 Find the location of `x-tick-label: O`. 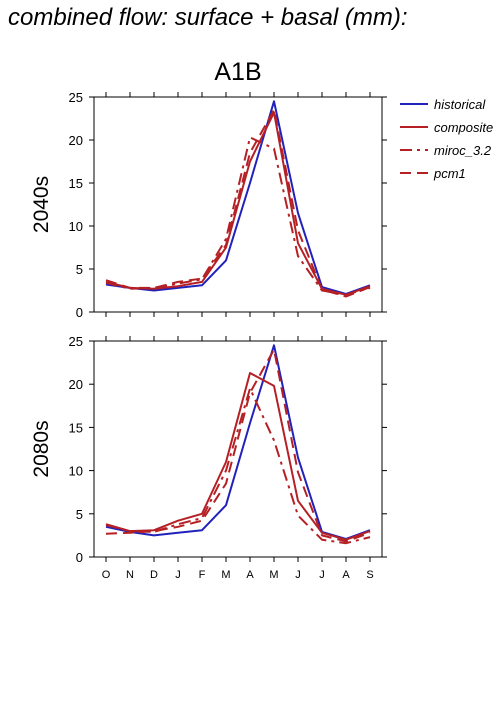

x-tick-label: O is located at coordinates (106, 575).